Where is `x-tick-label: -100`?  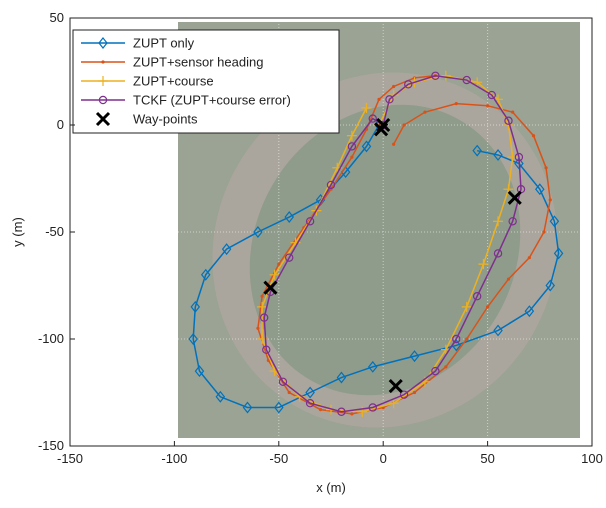
x-tick-label: -100 is located at coordinates (174, 458).